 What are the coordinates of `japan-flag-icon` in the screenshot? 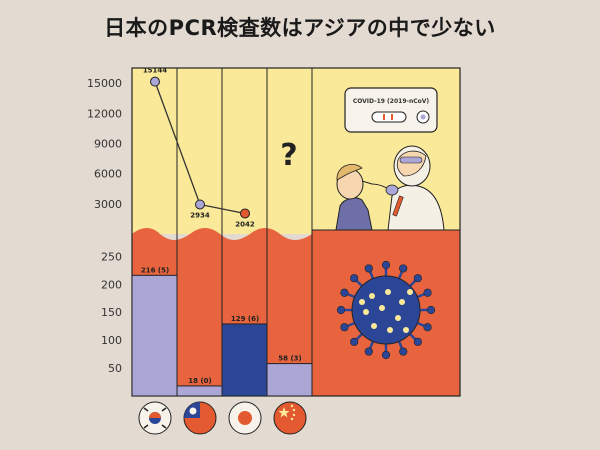 It's located at (245, 418).